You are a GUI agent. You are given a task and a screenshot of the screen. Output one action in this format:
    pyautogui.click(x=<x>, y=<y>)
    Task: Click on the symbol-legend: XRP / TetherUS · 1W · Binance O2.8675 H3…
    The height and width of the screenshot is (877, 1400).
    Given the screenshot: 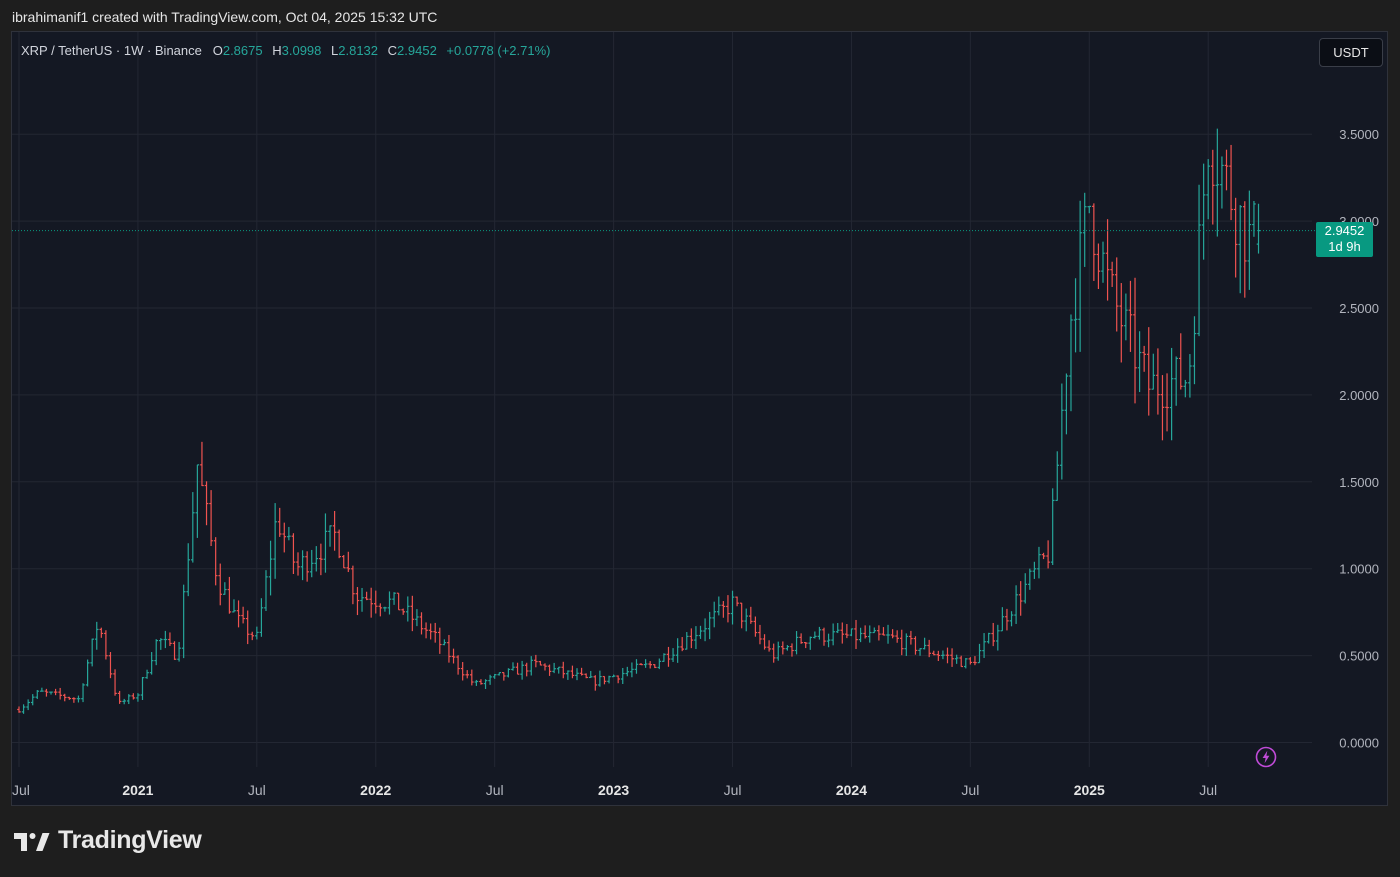 What is the action you would take?
    pyautogui.click(x=289, y=50)
    